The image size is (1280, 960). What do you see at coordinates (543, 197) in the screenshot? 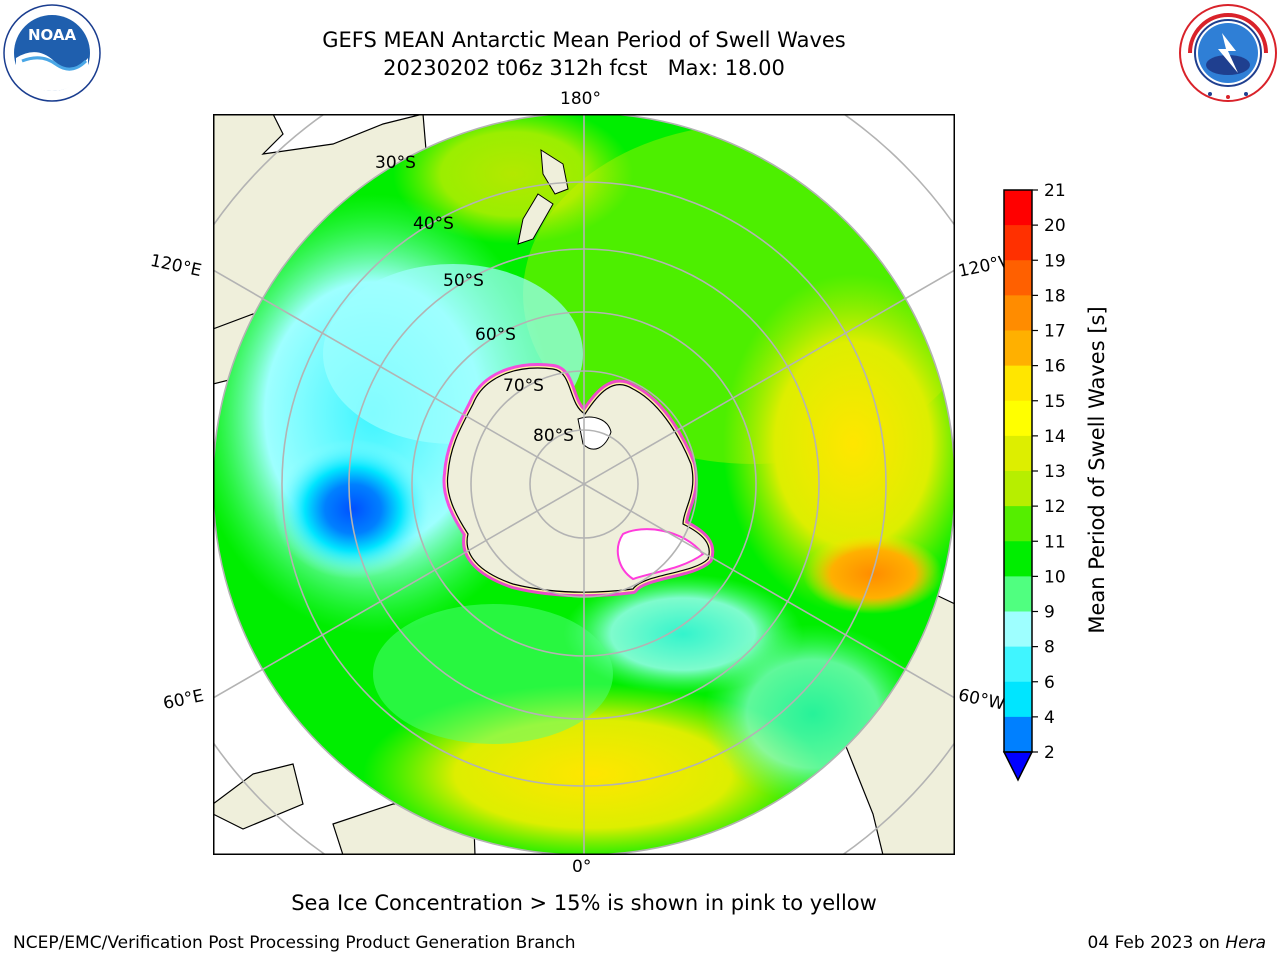
I see `new-zealand` at bounding box center [543, 197].